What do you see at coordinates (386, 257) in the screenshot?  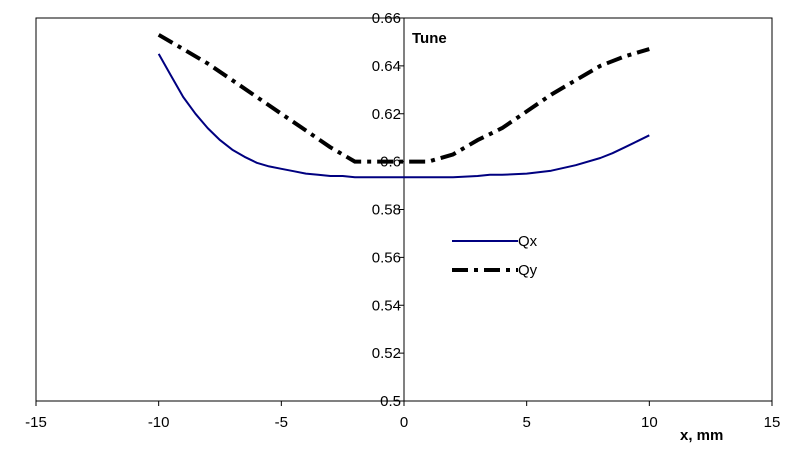 I see `y-tick-label: 0.56` at bounding box center [386, 257].